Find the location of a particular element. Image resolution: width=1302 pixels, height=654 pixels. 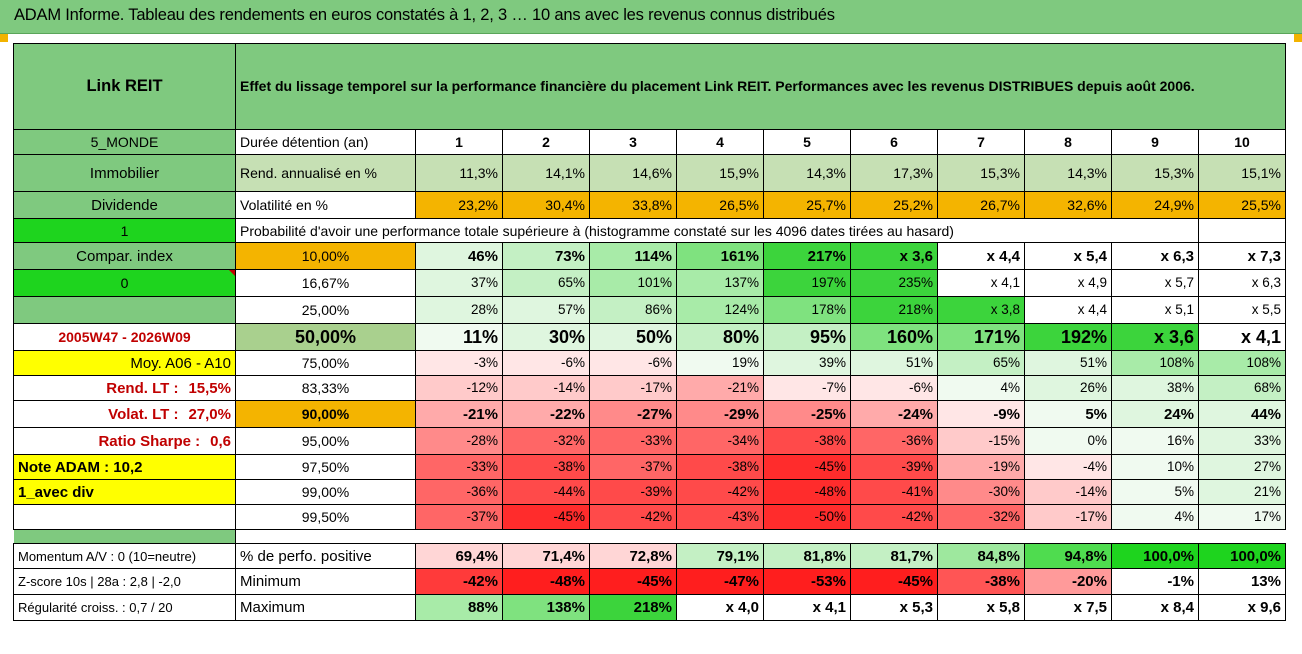

return-label: Rend. annualisé en % is located at coordinates (325, 173).